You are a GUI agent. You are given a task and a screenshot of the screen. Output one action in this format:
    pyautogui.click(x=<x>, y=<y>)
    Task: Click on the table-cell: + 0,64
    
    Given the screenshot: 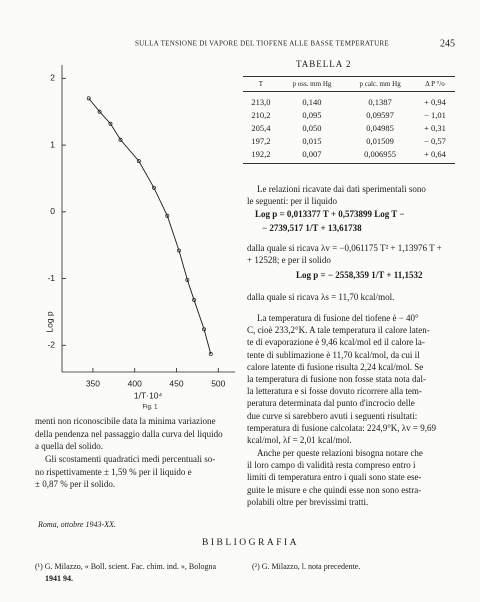 What is the action you would take?
    pyautogui.click(x=435, y=155)
    